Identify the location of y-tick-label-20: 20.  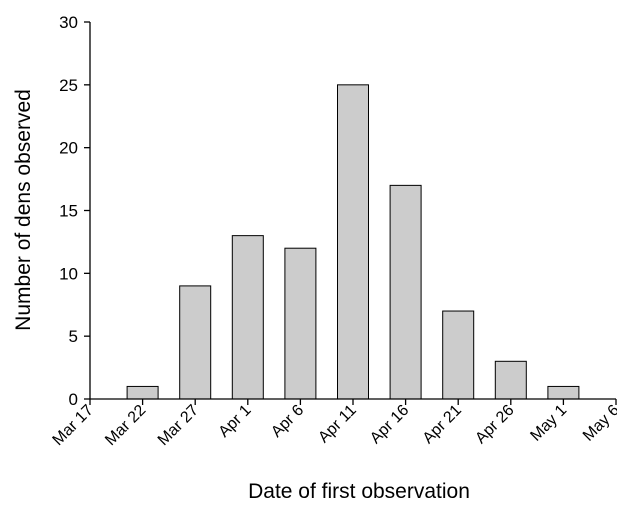
(68, 148).